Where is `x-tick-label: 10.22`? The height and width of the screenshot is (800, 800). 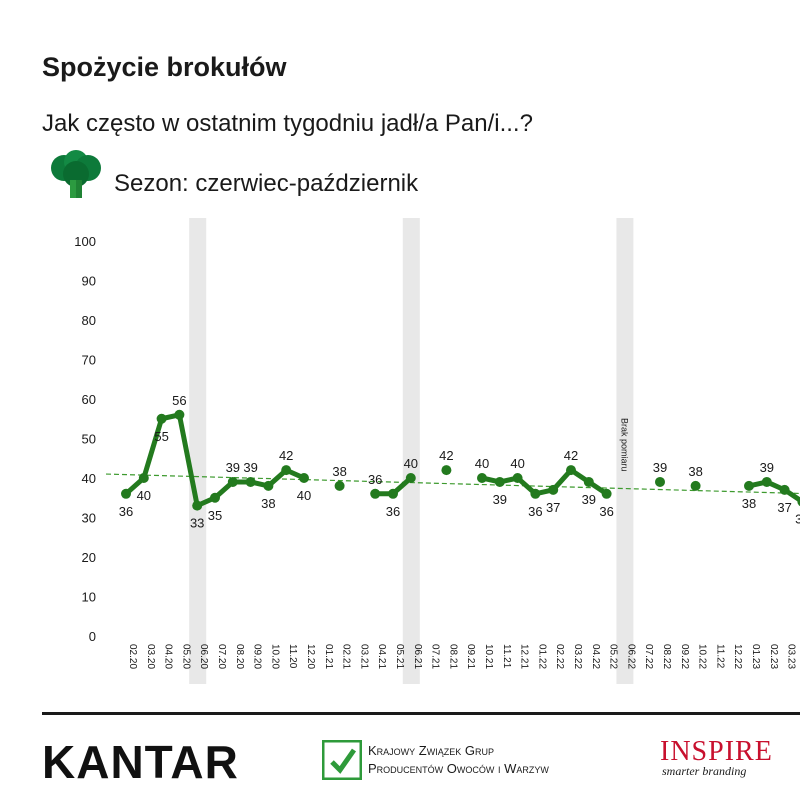
x-tick-label: 10.22 is located at coordinates (702, 656).